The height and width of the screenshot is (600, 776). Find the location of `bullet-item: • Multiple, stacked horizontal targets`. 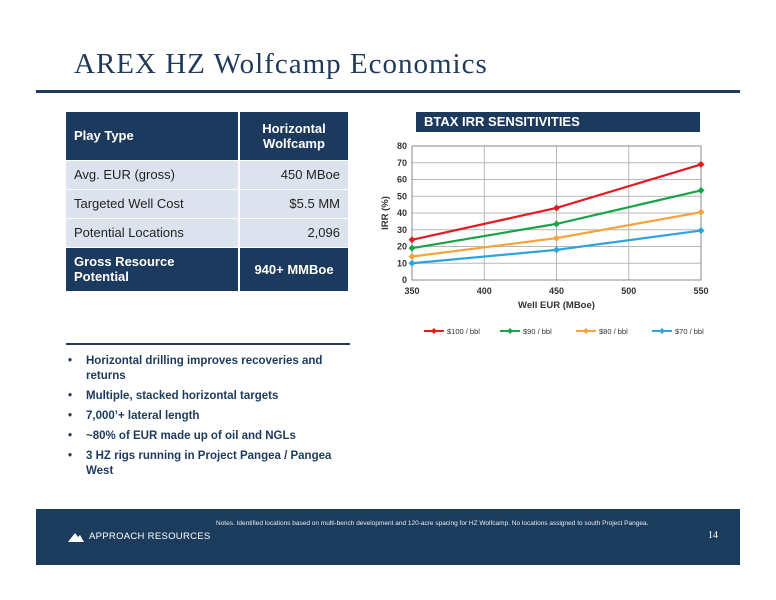

bullet-item: • Multiple, stacked horizontal targets is located at coordinates (208, 396).